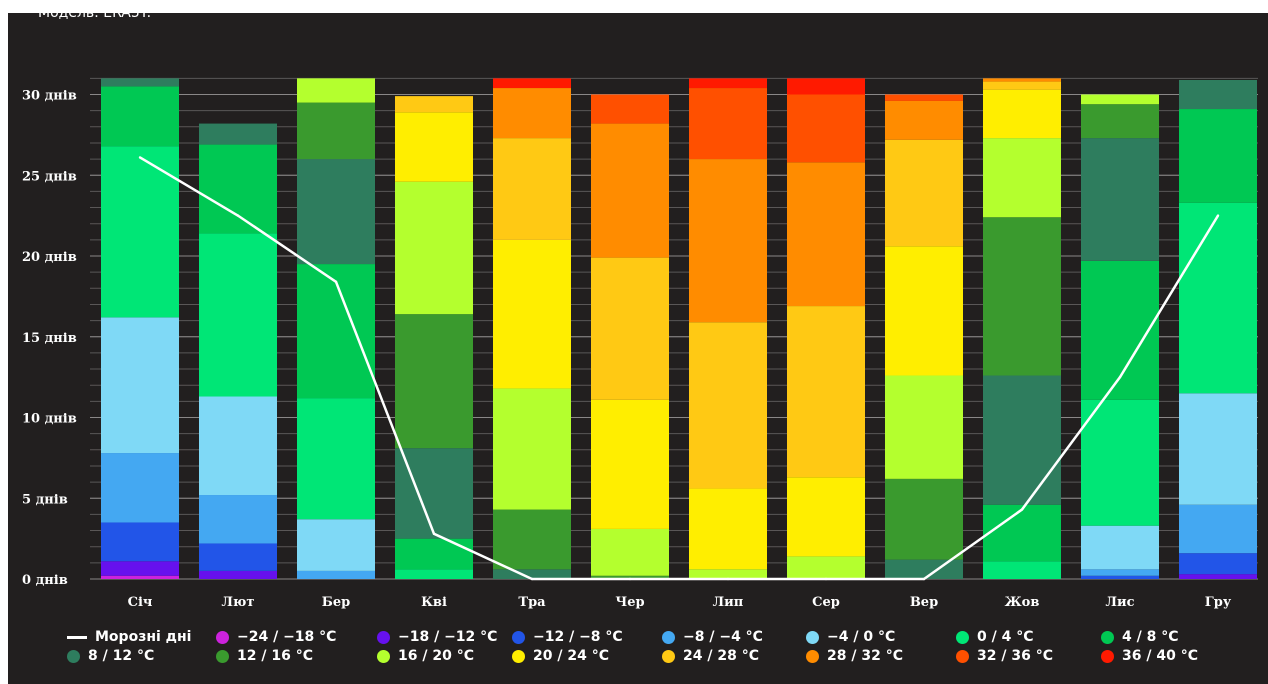 The width and height of the screenshot is (1268, 684). What do you see at coordinates (532, 602) in the screenshot?
I see `x-tick-label: Тра` at bounding box center [532, 602].